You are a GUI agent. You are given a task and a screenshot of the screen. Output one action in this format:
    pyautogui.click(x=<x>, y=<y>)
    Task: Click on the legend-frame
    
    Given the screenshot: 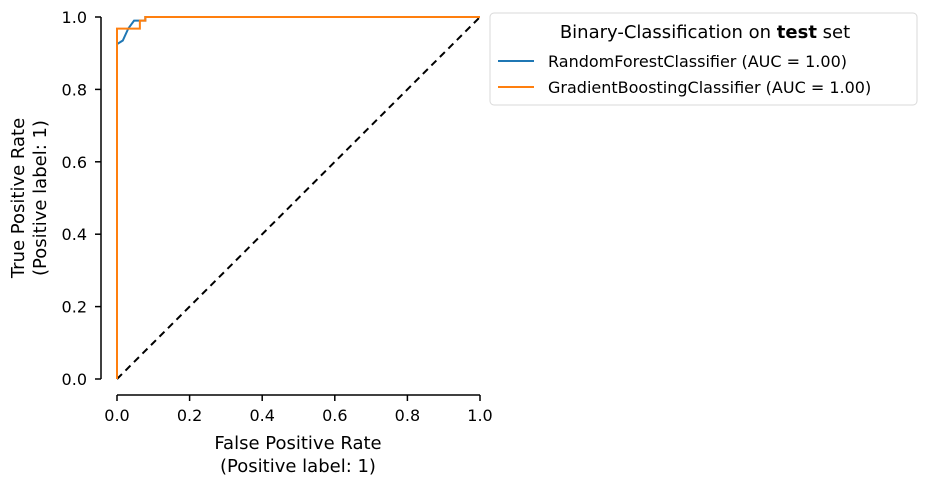 What is the action you would take?
    pyautogui.click(x=703, y=59)
    